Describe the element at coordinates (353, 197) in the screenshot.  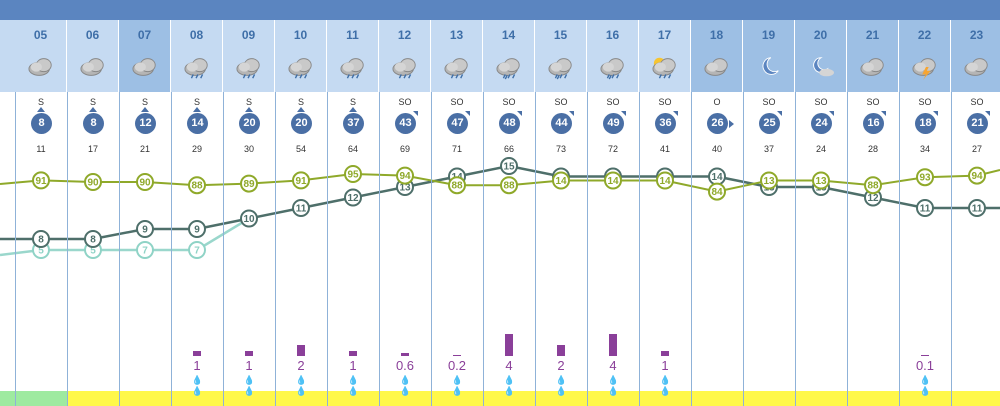
I see `temperature-marker: 12` at that location.